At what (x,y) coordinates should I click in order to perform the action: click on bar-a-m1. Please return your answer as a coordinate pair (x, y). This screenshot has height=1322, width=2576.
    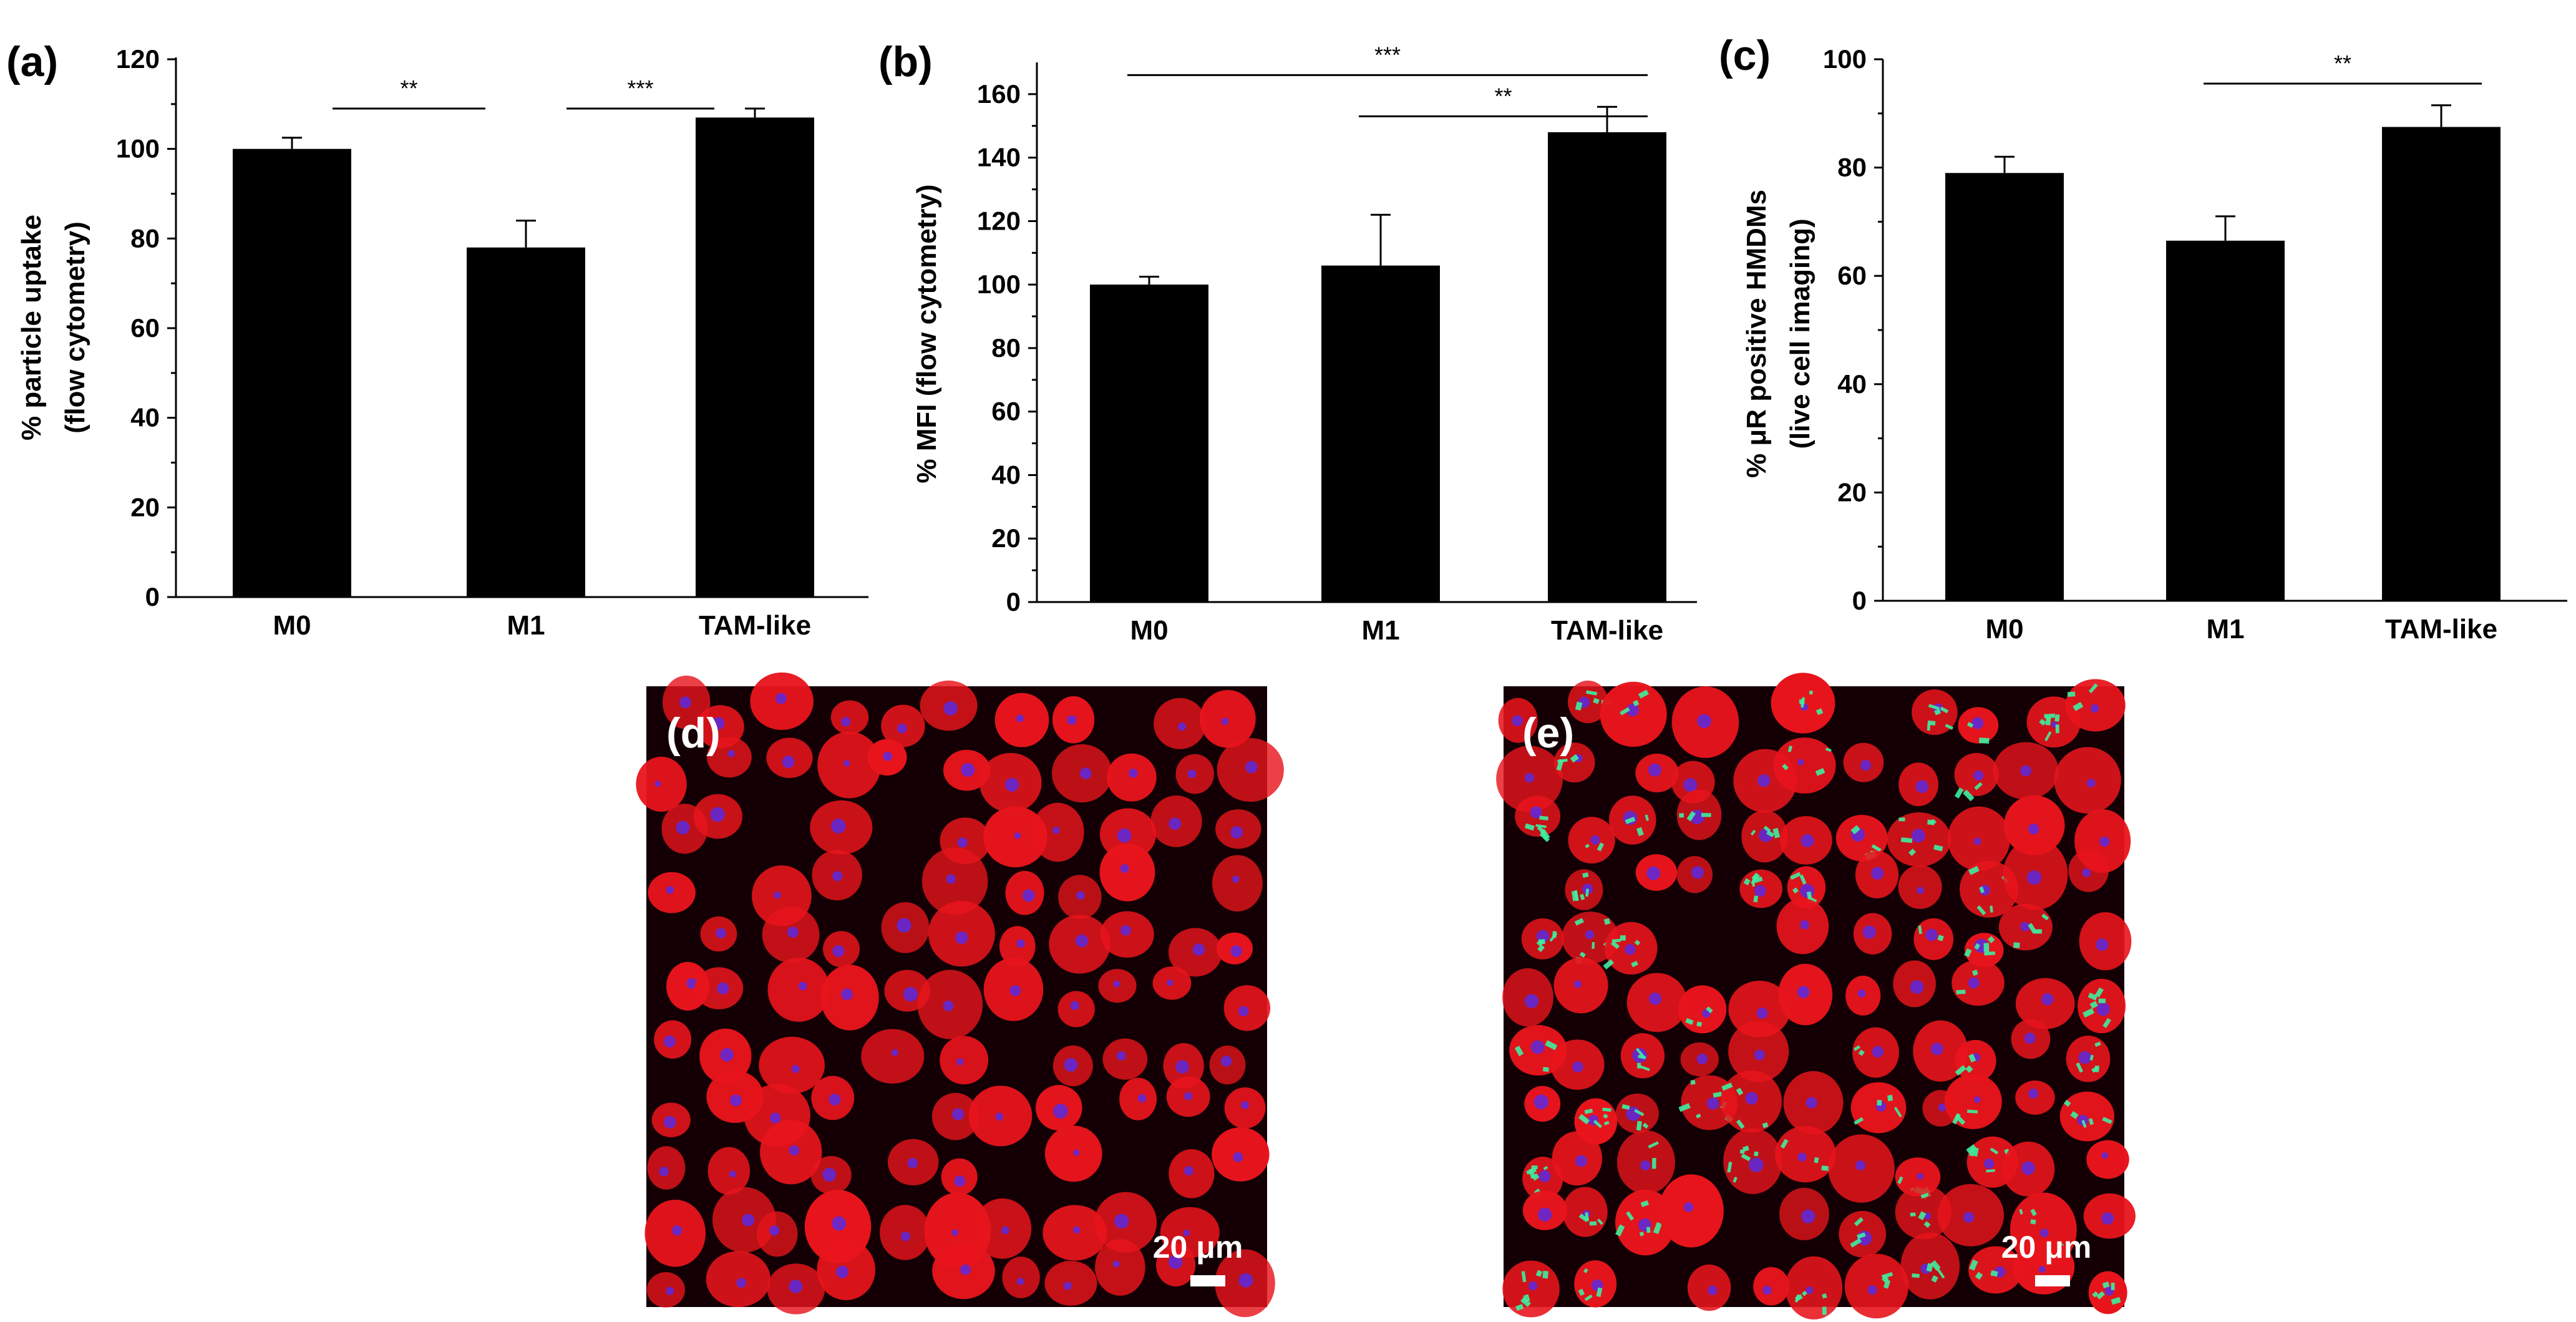
    Looking at the image, I should click on (526, 422).